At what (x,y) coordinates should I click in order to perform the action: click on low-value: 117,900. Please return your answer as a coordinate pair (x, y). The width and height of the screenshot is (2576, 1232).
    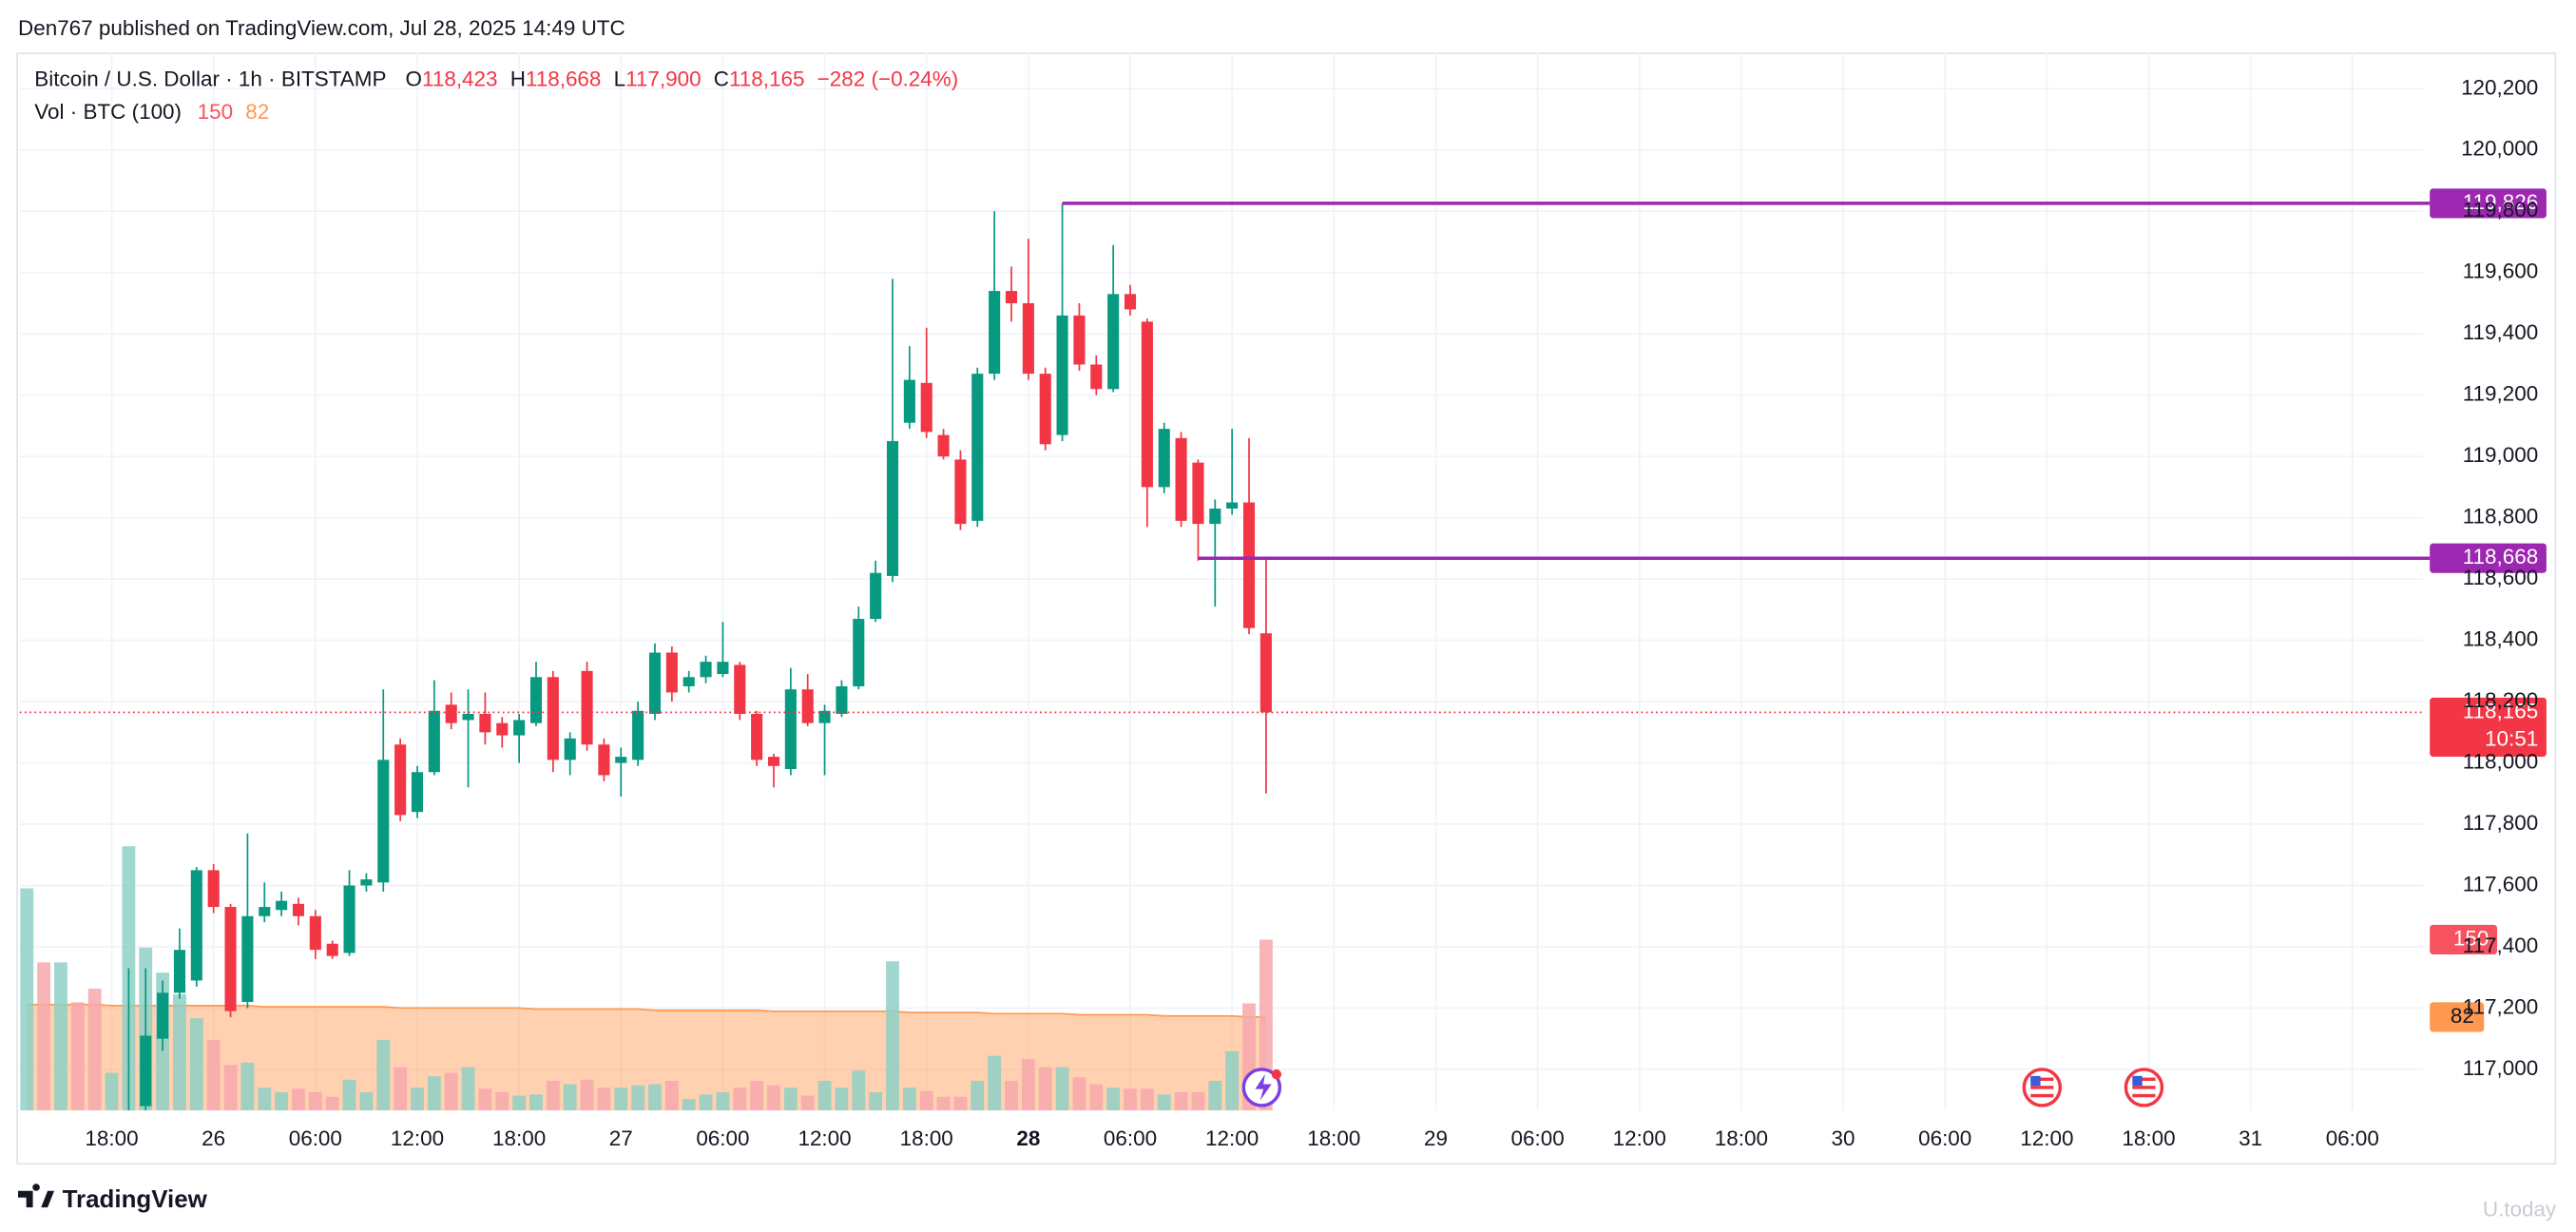
    Looking at the image, I should click on (663, 79).